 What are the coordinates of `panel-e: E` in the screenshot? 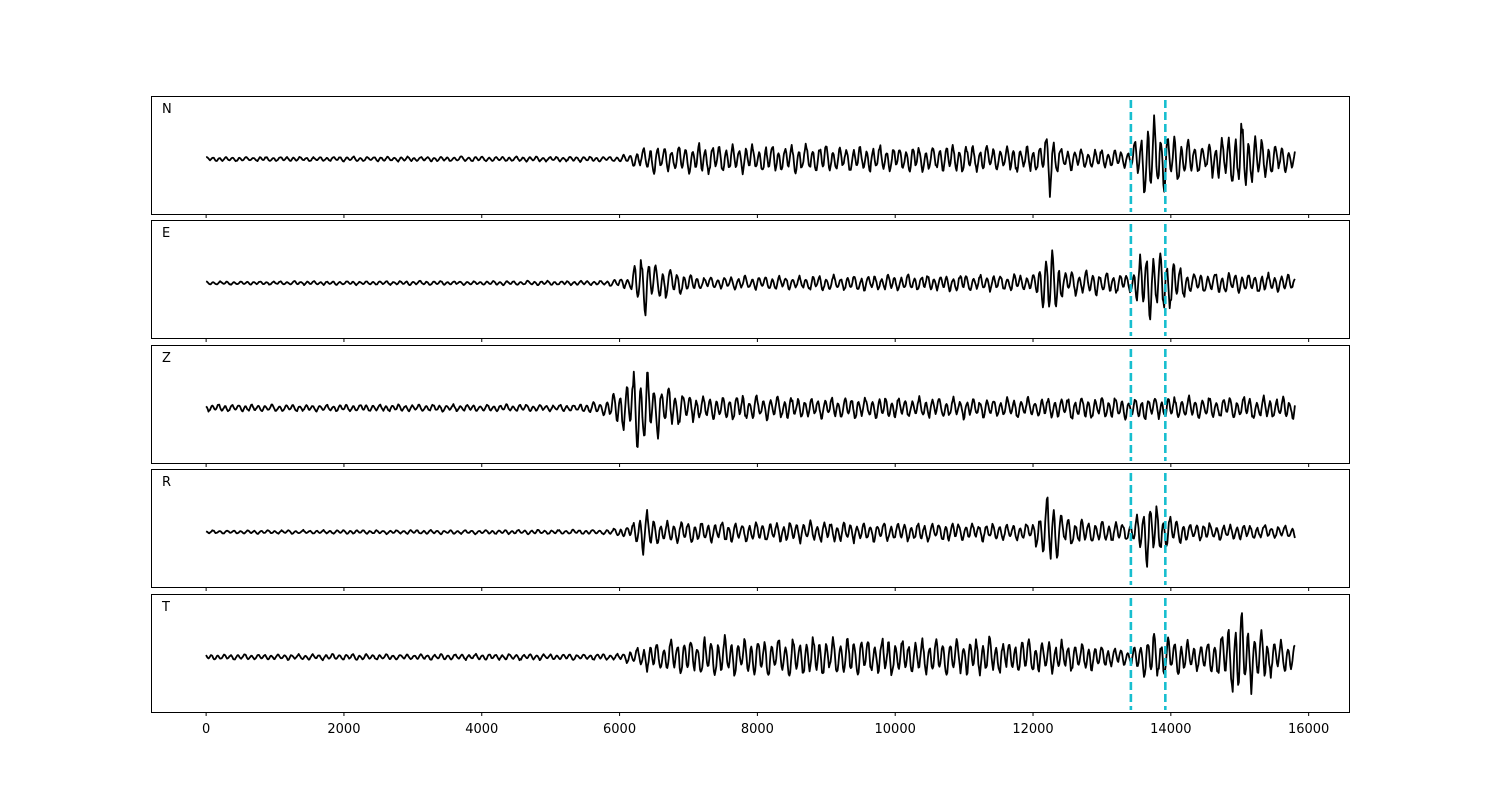 It's located at (750, 281).